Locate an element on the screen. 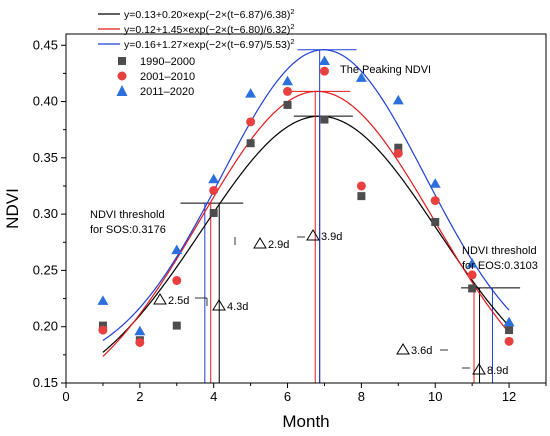 This screenshot has height=436, width=550. peak-annotation: The Peaking NDVI is located at coordinates (385, 70).